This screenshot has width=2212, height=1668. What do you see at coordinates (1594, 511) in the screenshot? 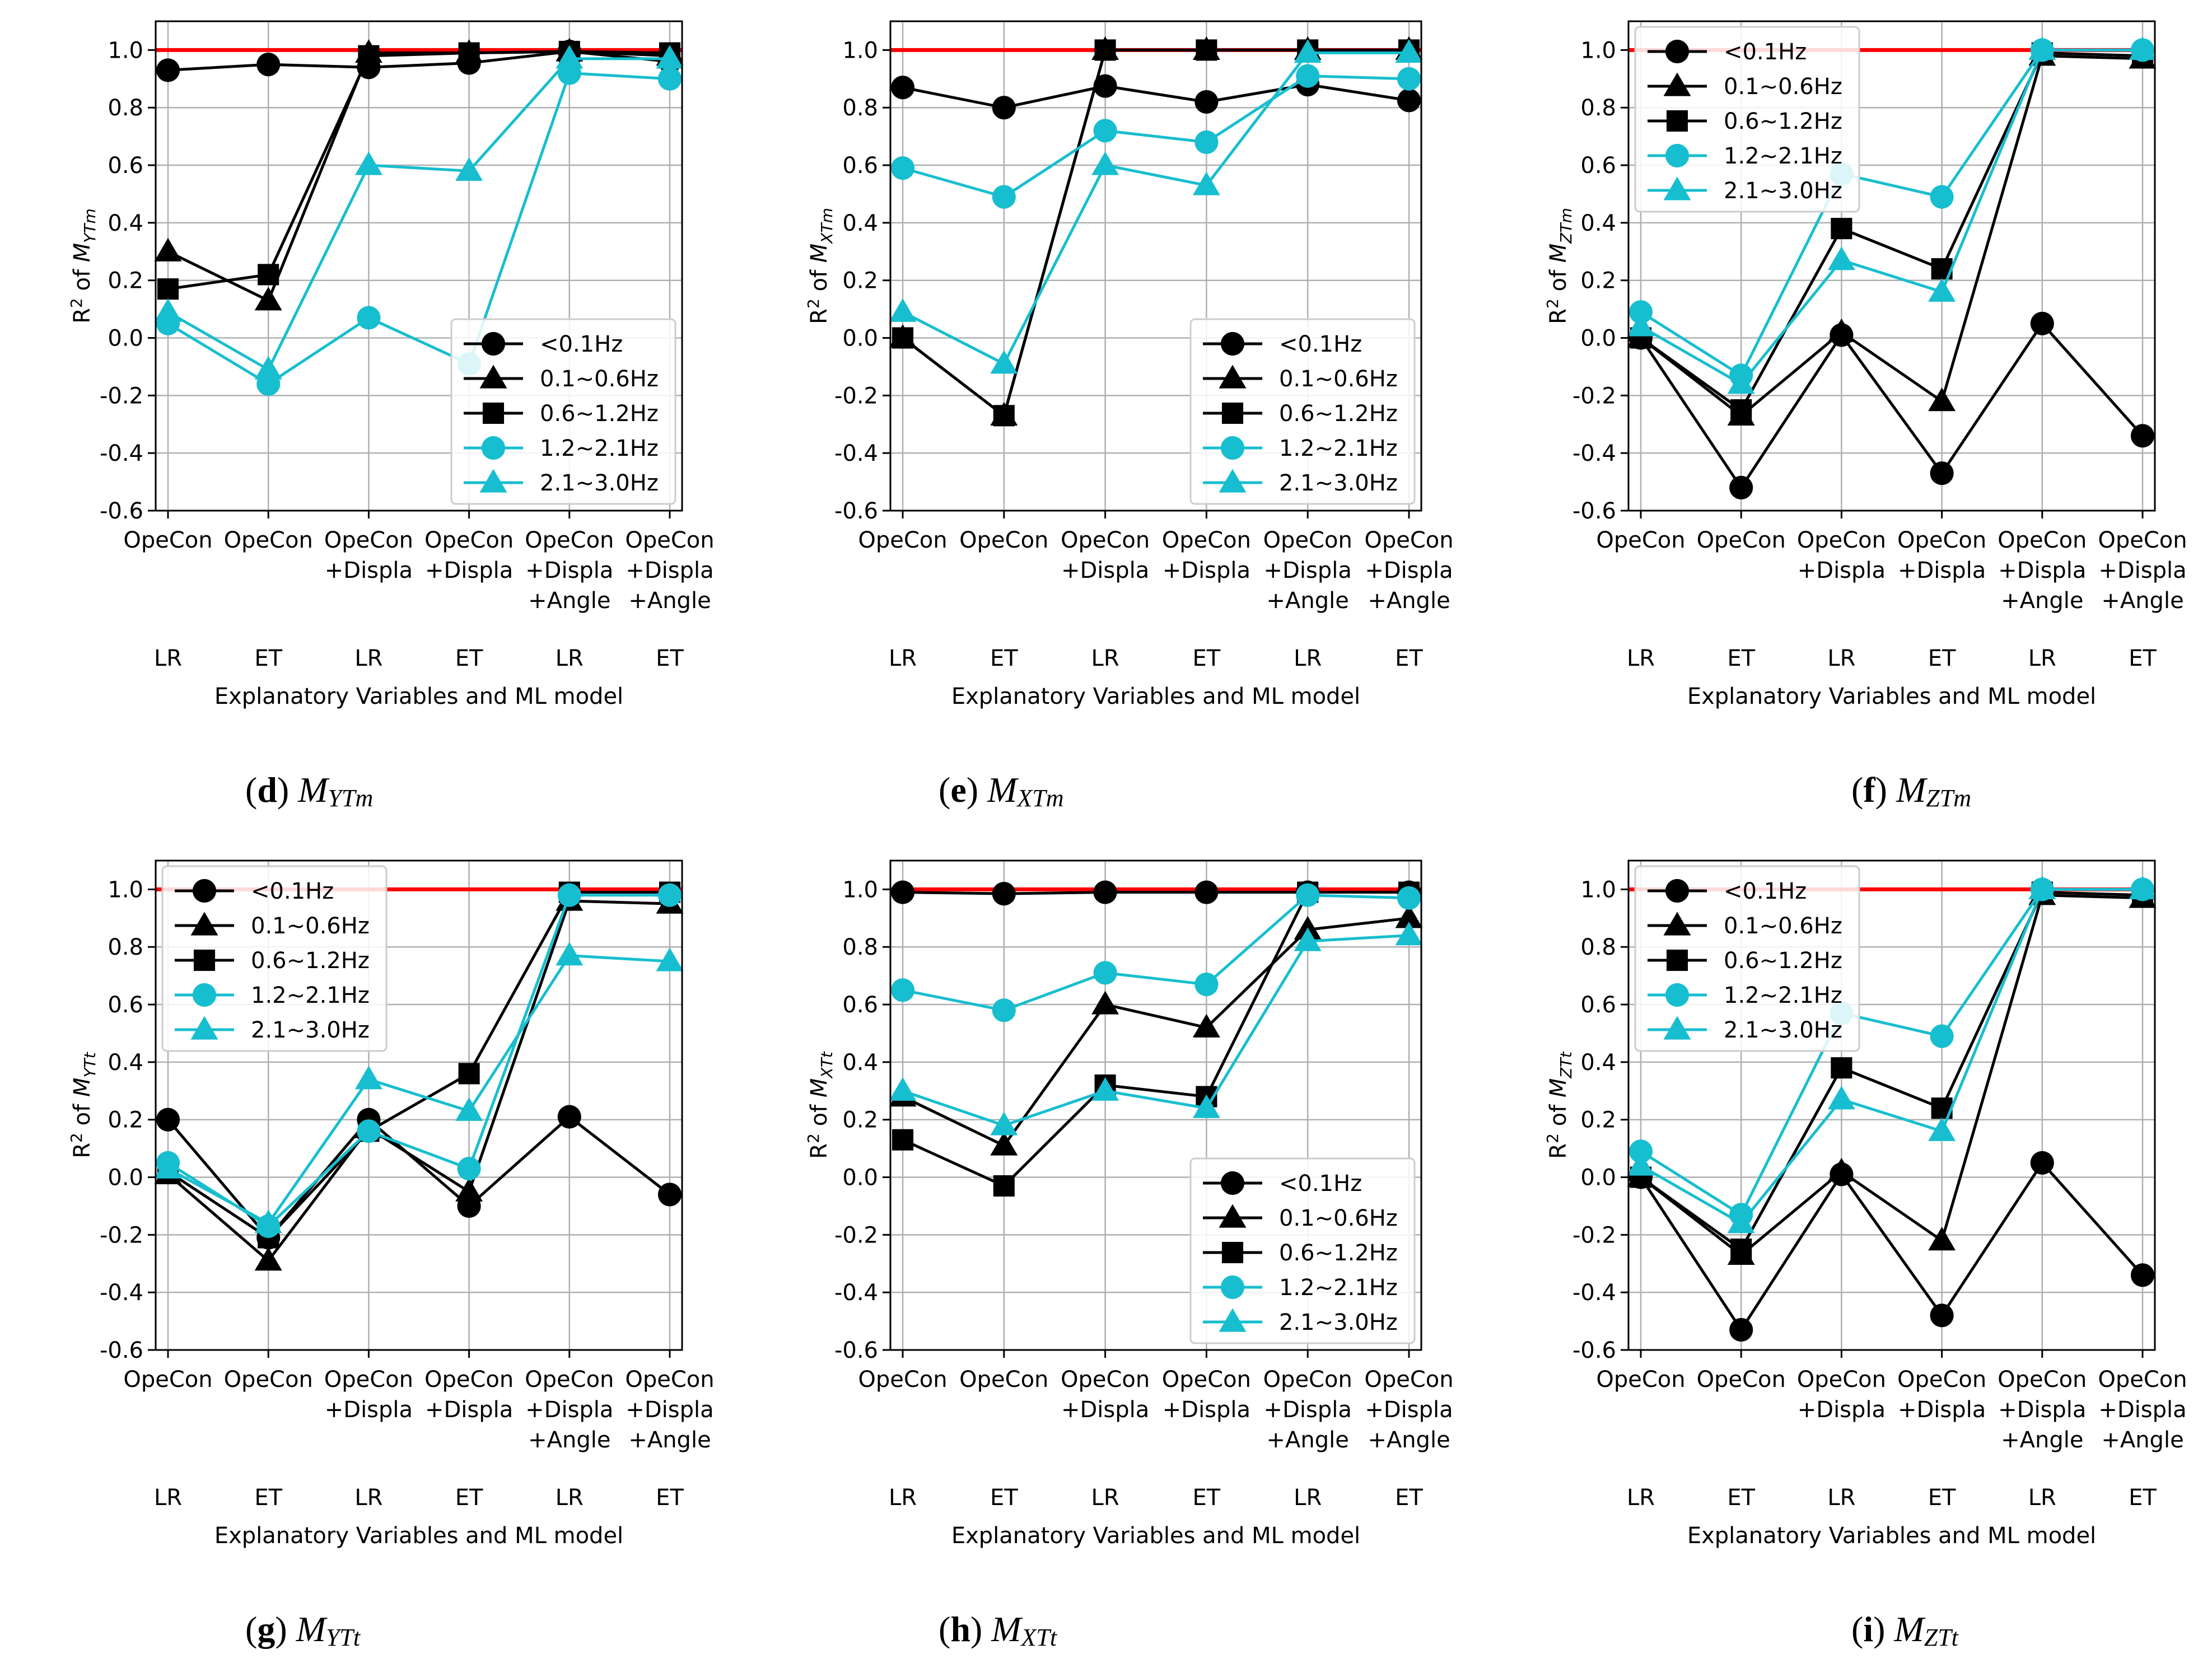
I see `y-tick-label: -0.6` at bounding box center [1594, 511].